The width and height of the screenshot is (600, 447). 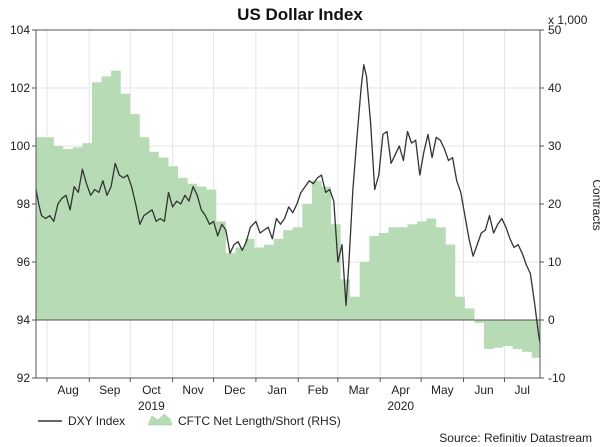 What do you see at coordinates (20, 146) in the screenshot?
I see `left-tick-label: 100` at bounding box center [20, 146].